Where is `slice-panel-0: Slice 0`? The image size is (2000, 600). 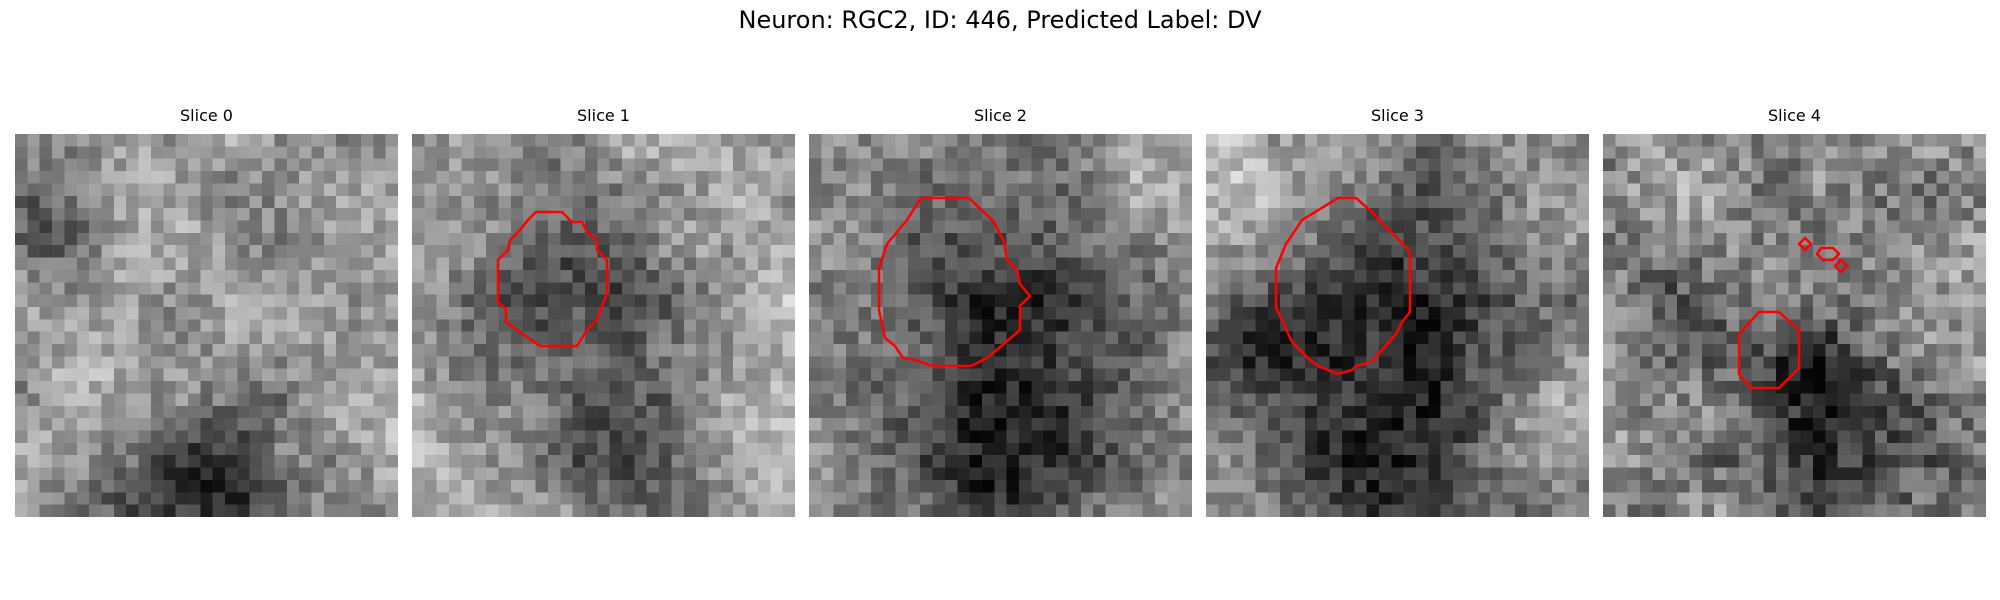 slice-panel-0: Slice 0 is located at coordinates (206, 311).